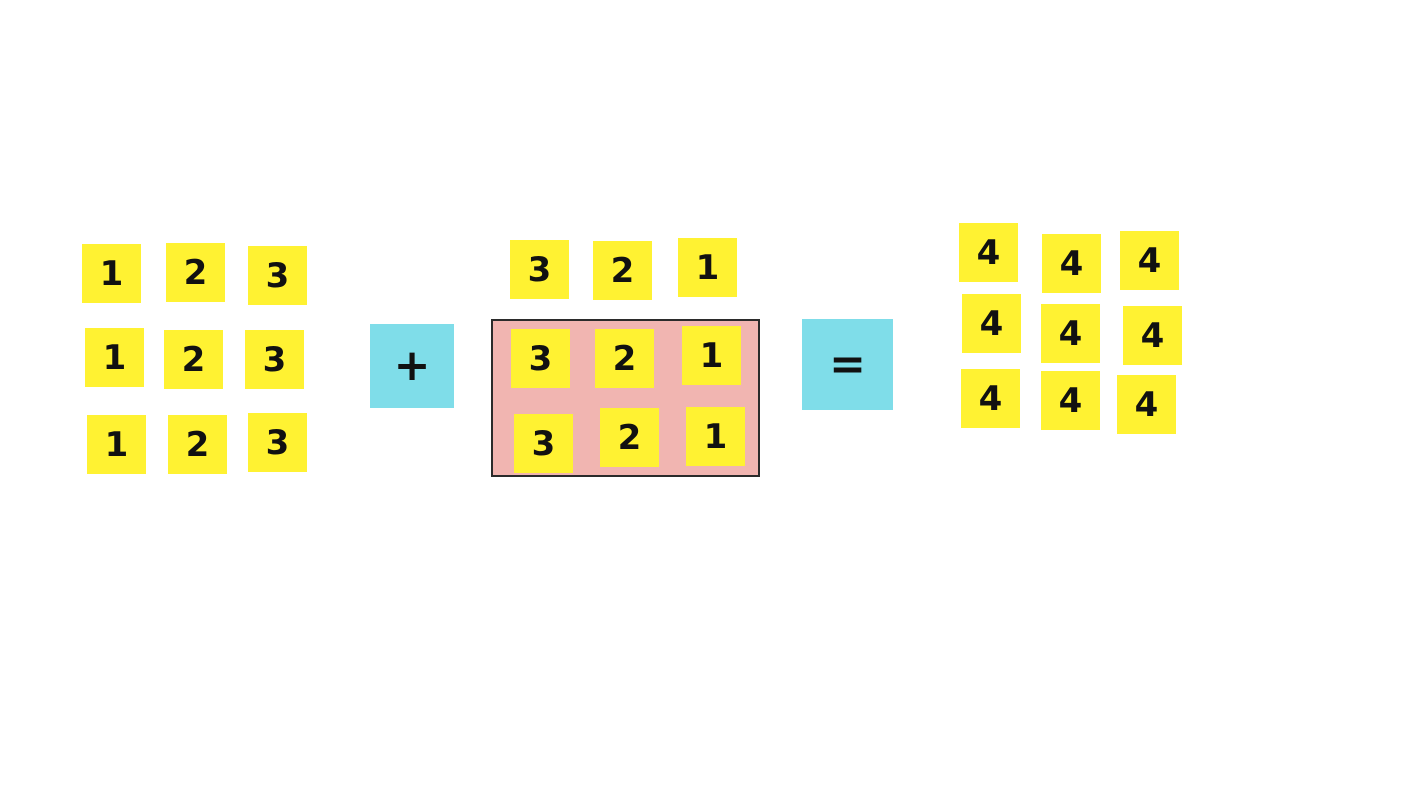 The width and height of the screenshot is (1422, 800). Describe the element at coordinates (412, 366) in the screenshot. I see `plus-operator-note: +` at that location.